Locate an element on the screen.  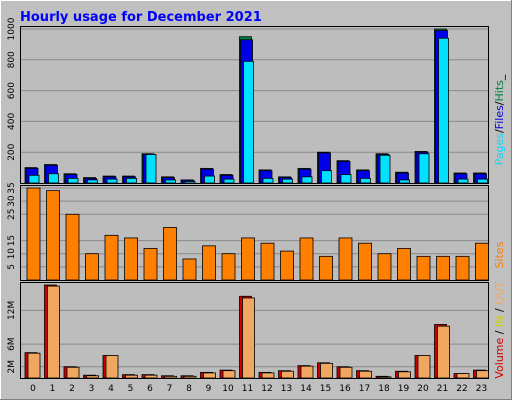
x-tick-label: 16 is located at coordinates (345, 389).